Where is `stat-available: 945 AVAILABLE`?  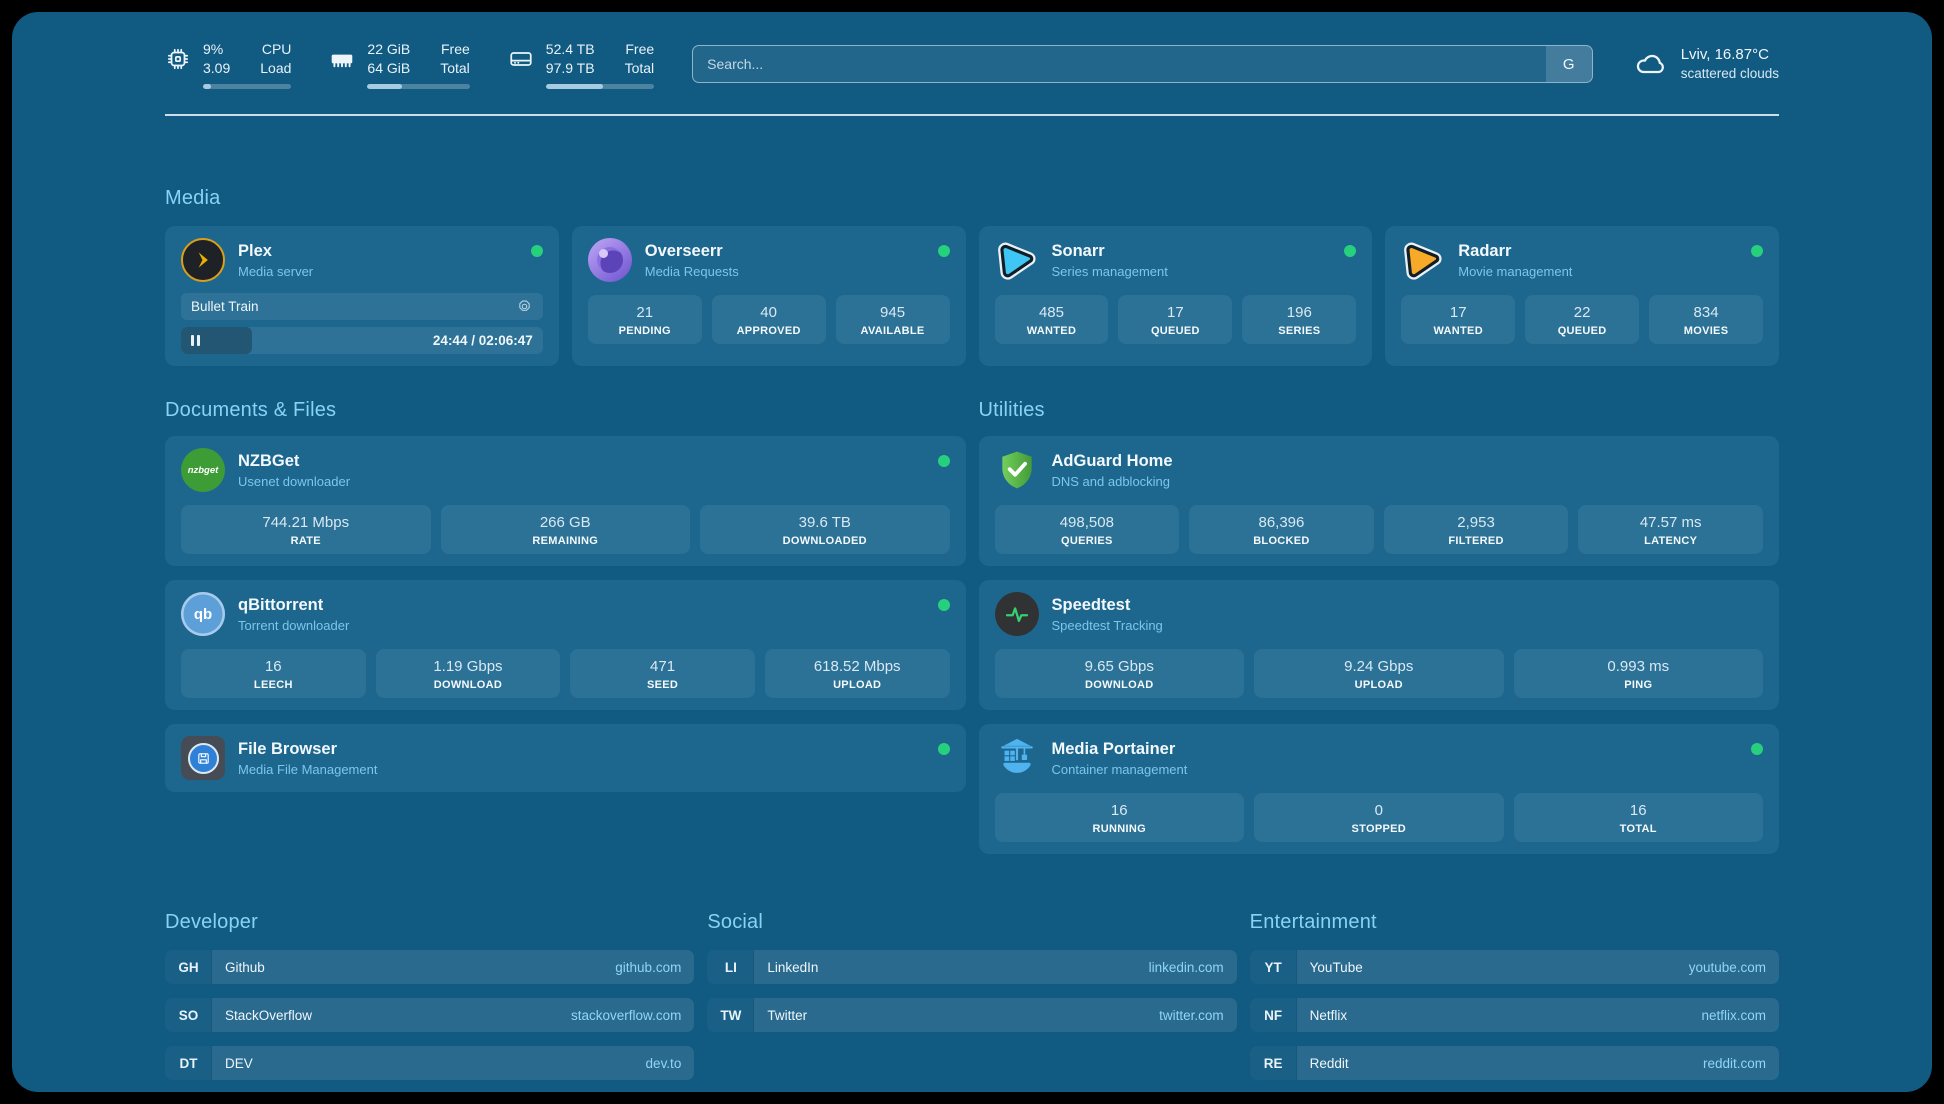
stat-available: 945 AVAILABLE is located at coordinates (892, 319).